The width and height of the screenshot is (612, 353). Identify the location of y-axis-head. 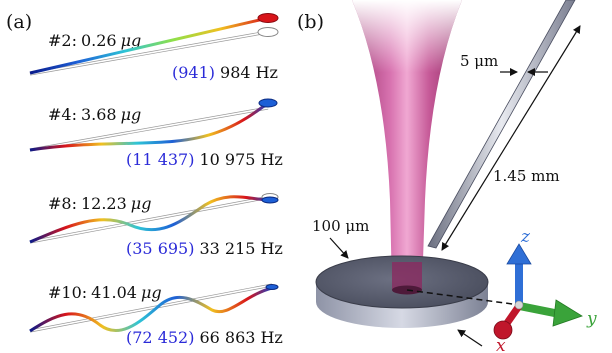
(567, 313).